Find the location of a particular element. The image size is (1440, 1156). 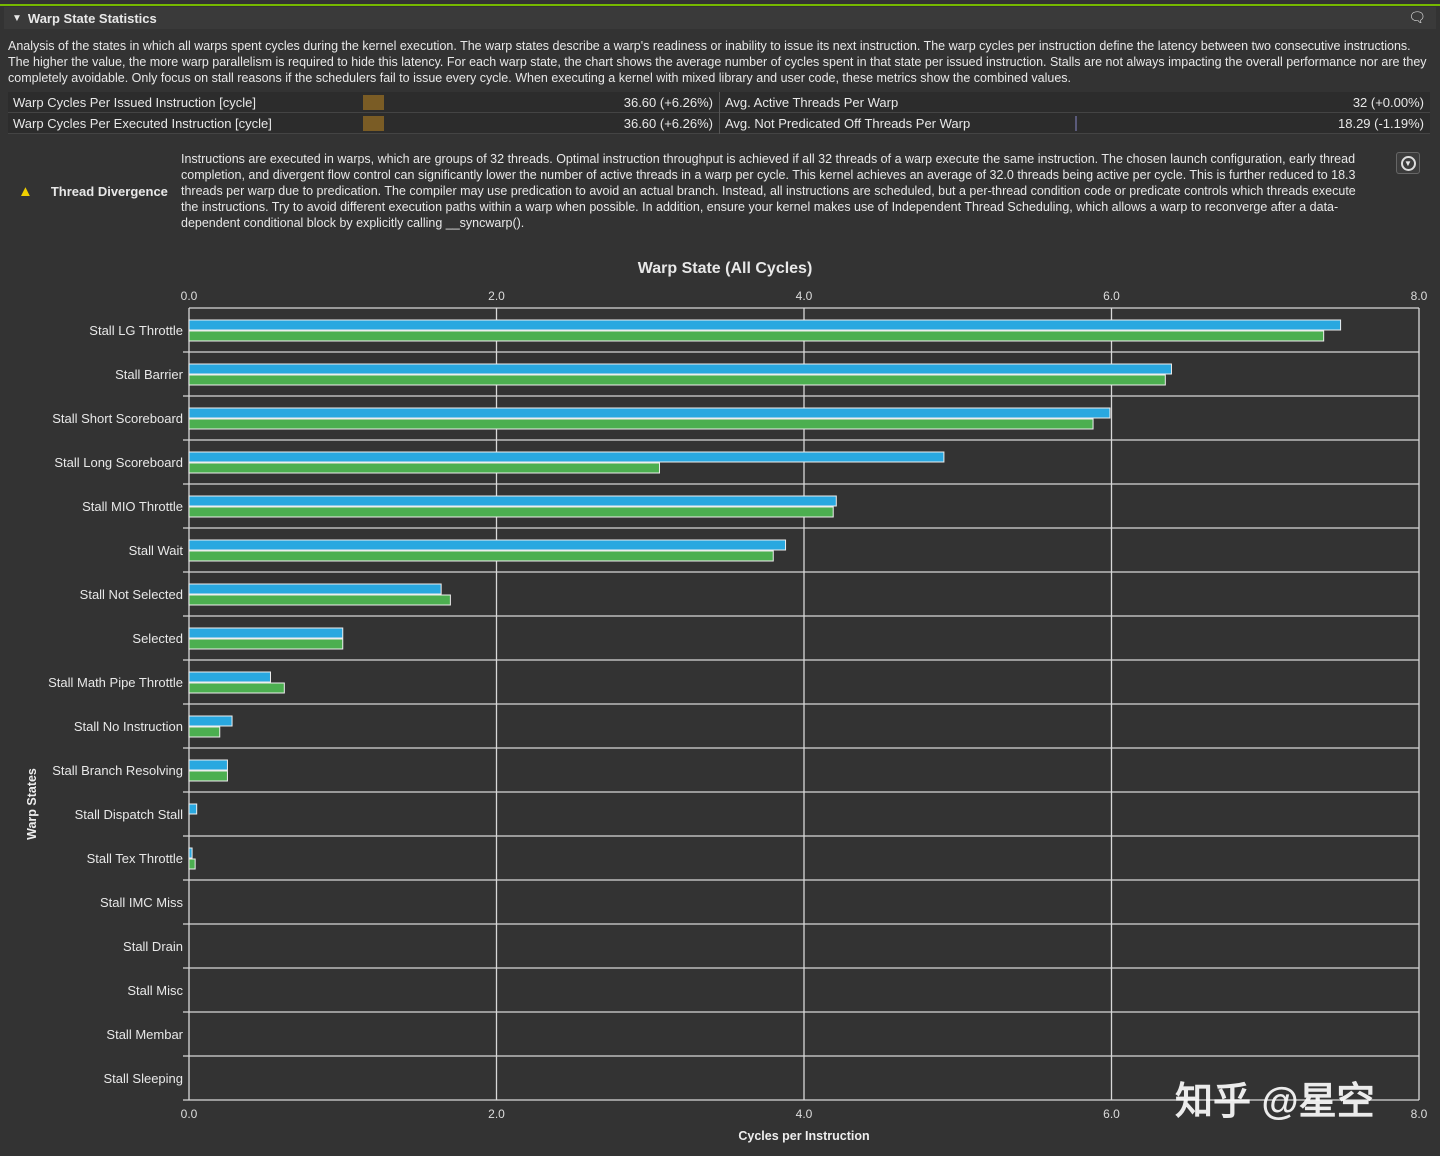

y-axis-title: Warp States is located at coordinates (32, 804).